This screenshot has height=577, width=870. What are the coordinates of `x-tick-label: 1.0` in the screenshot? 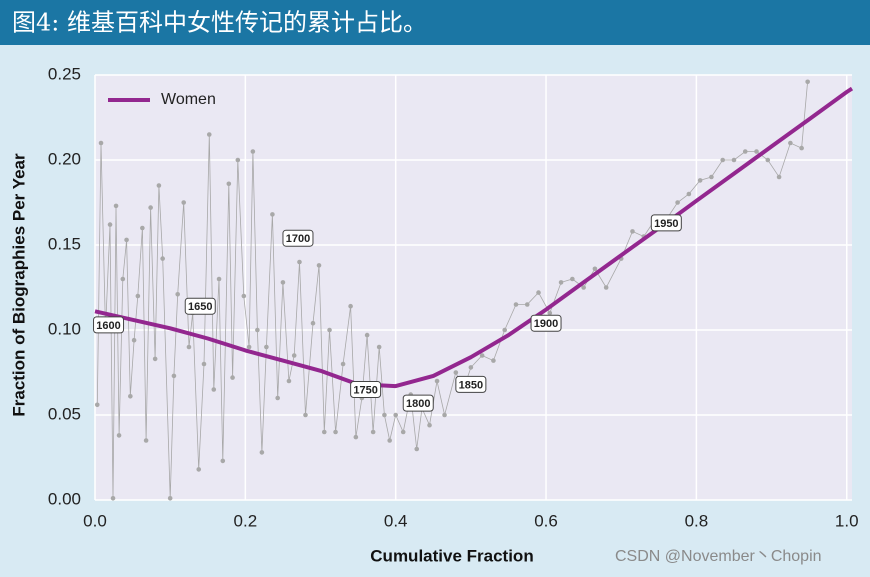 It's located at (847, 520).